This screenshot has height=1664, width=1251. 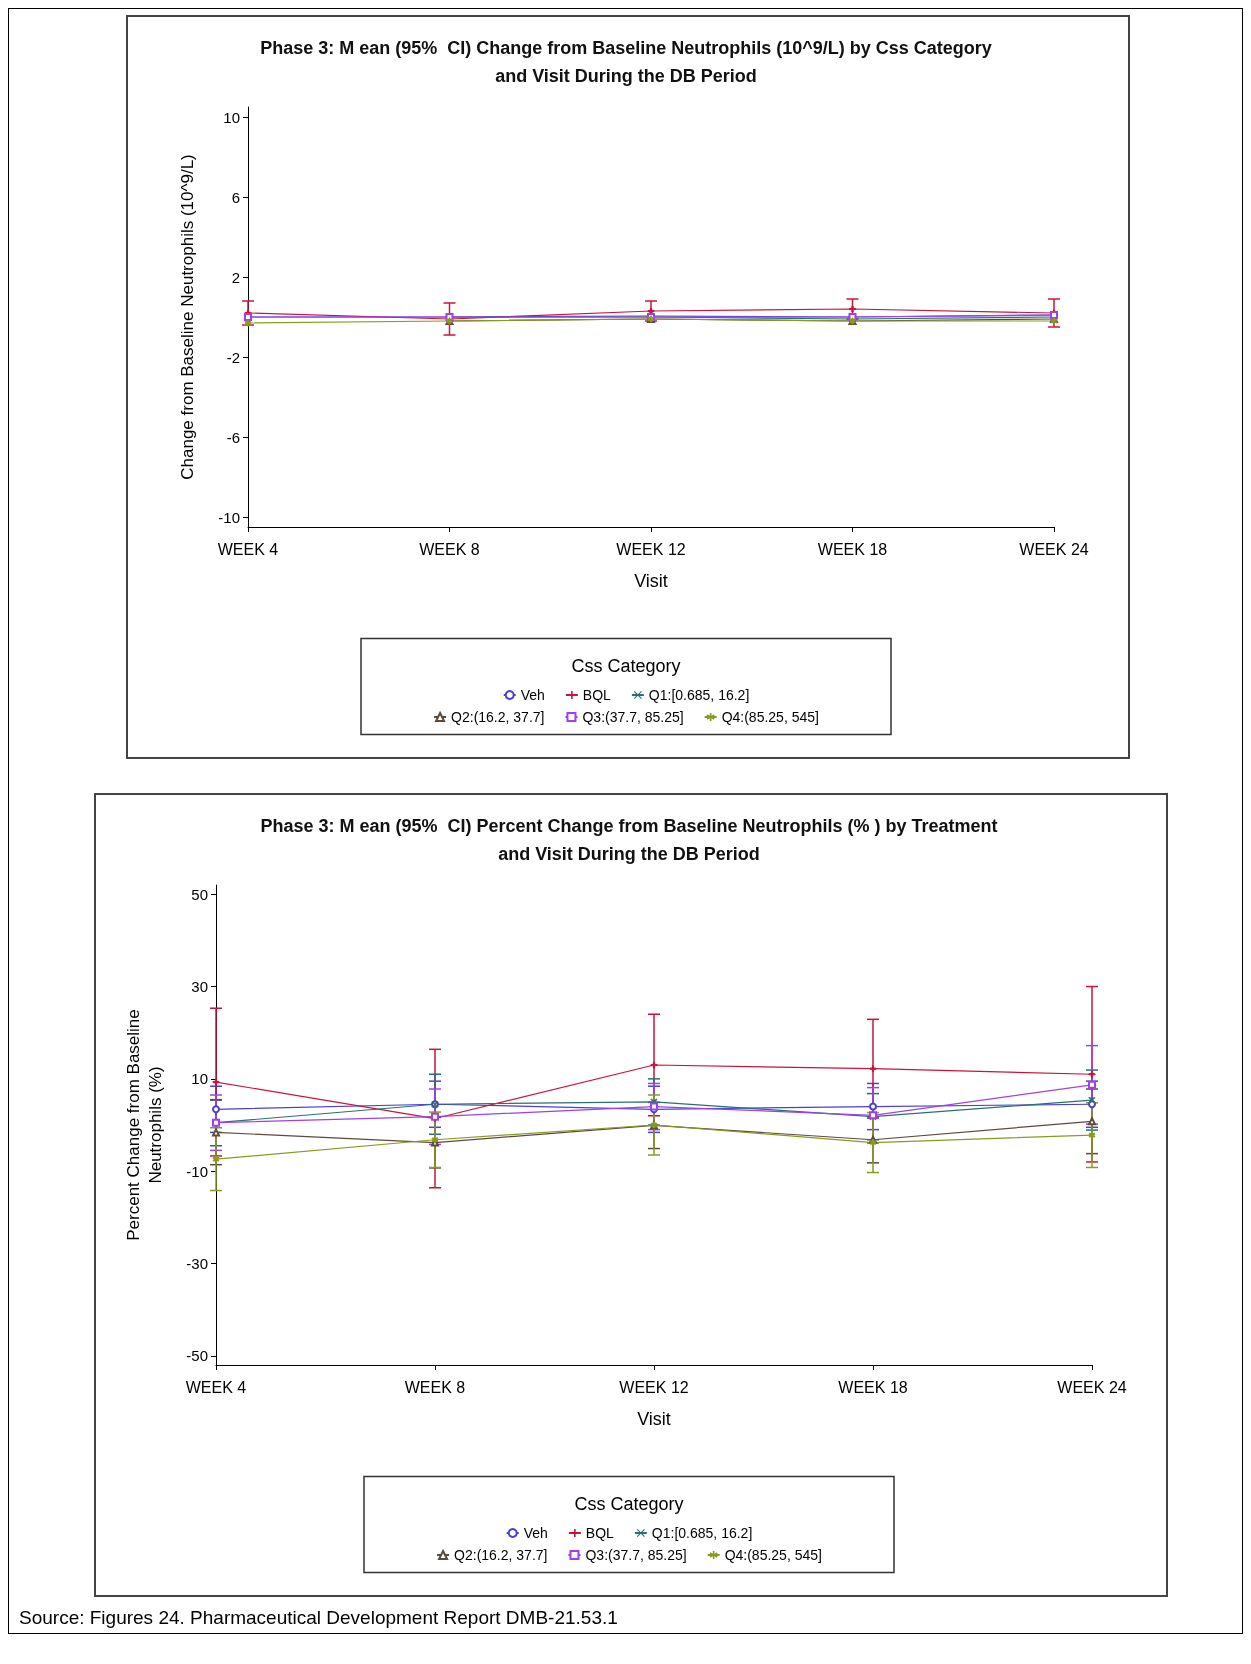 I want to click on y-tick-label: 50, so click(x=199, y=894).